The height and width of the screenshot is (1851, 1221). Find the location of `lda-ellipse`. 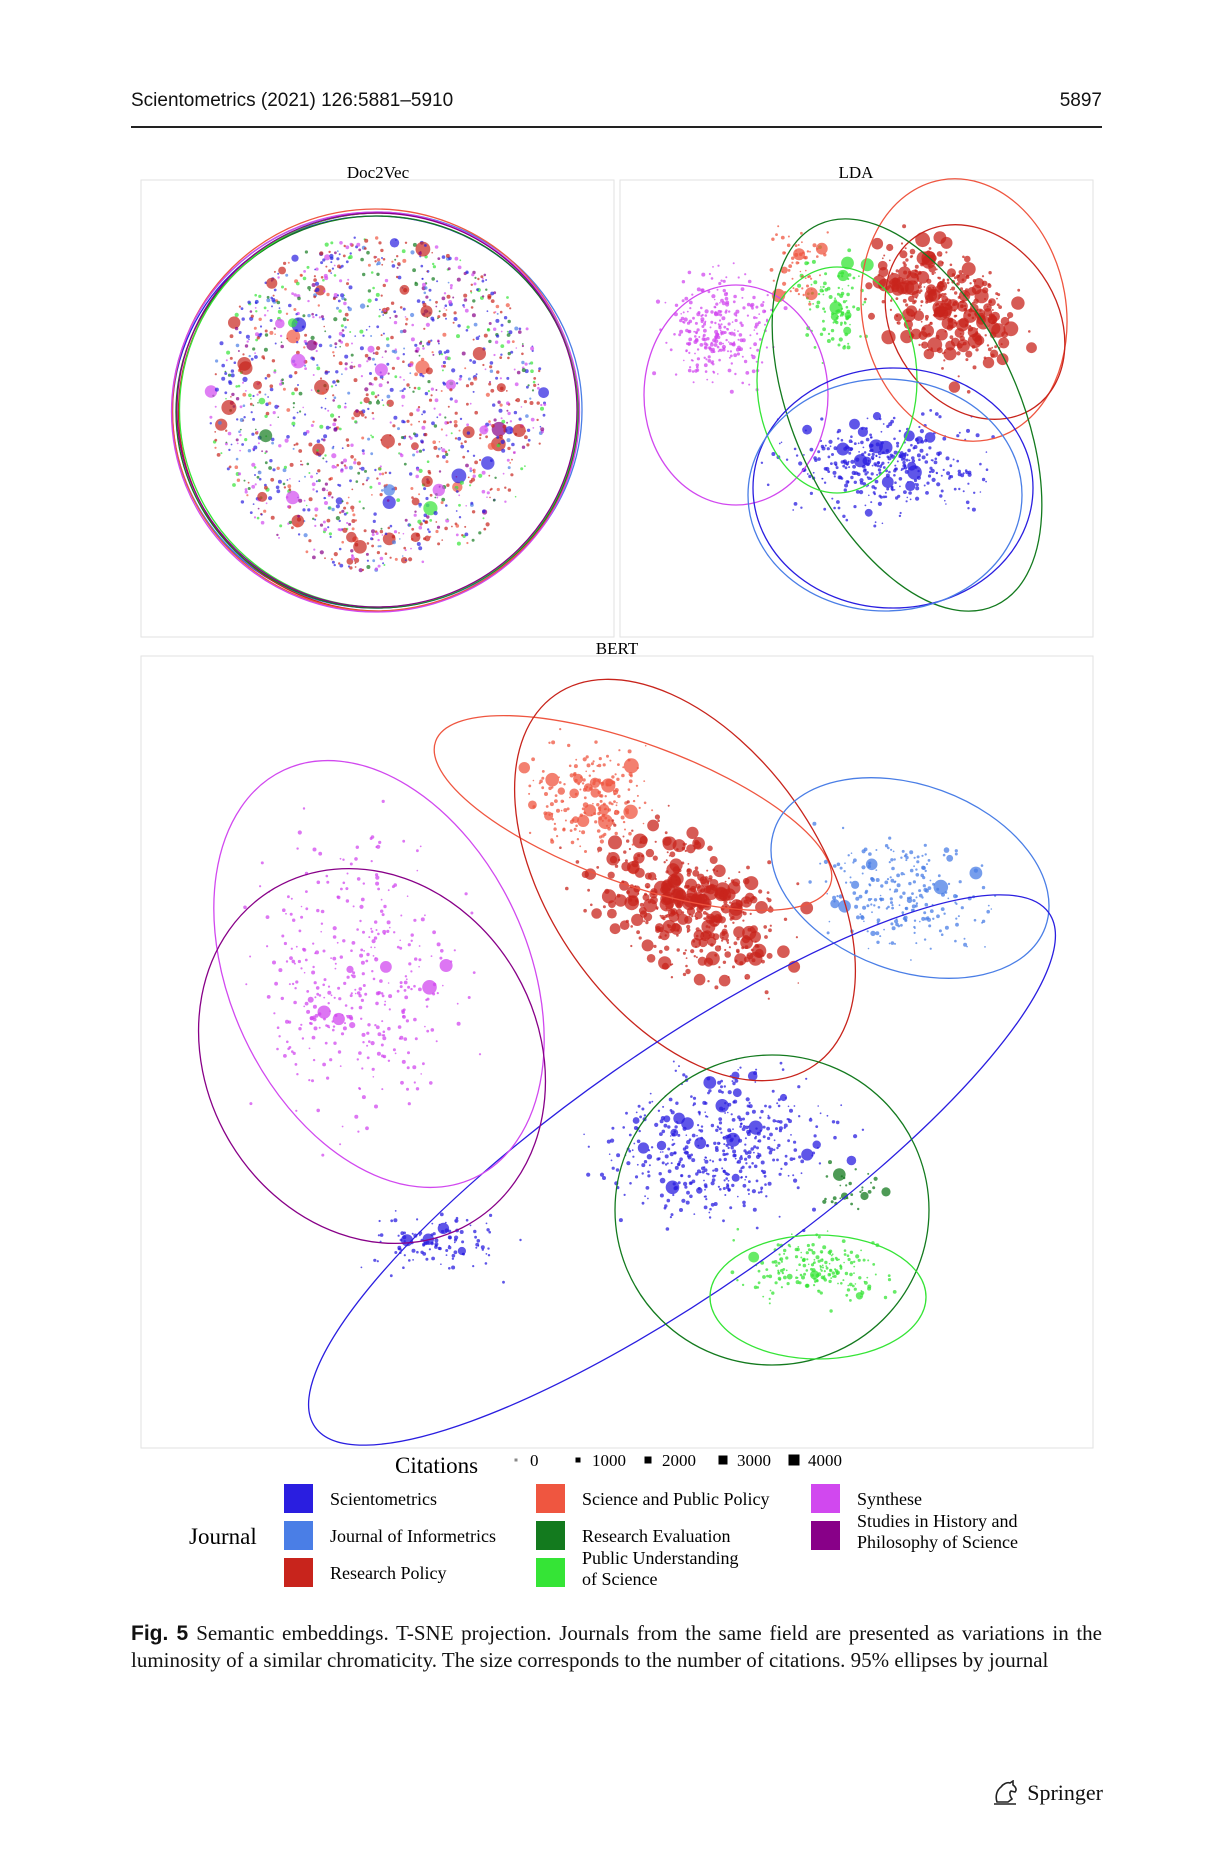

lda-ellipse is located at coordinates (837, 380).